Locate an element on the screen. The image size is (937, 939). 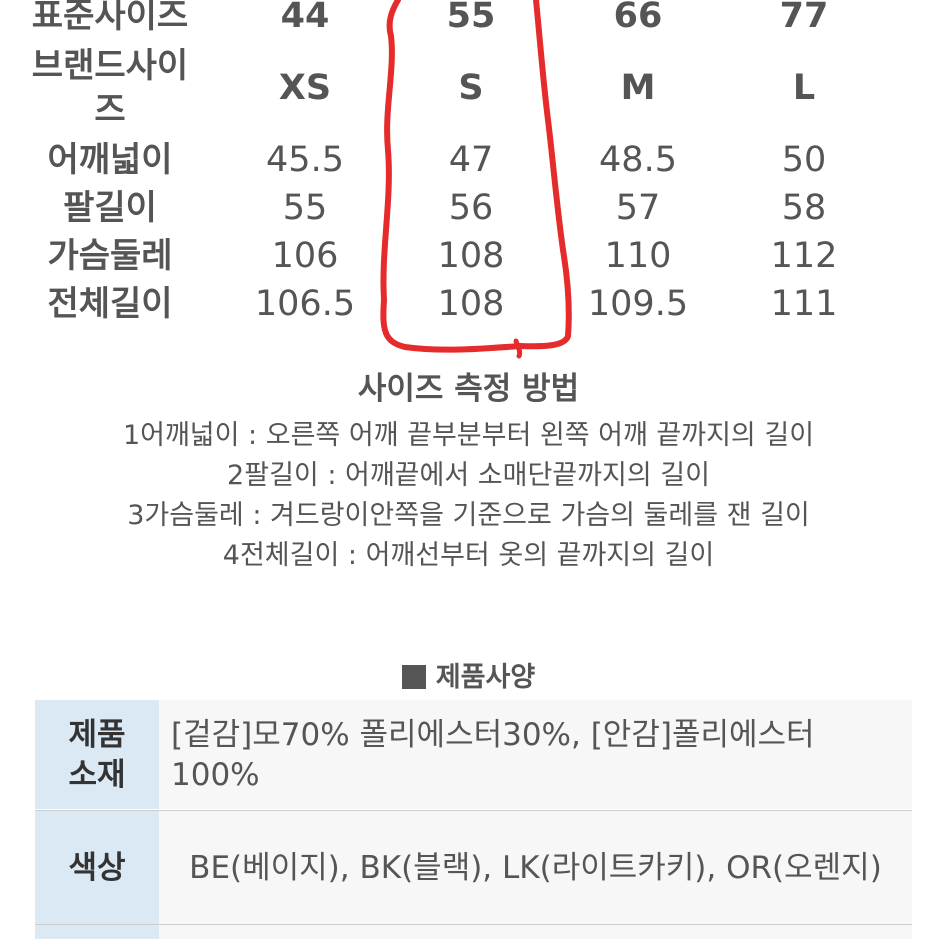
shoulder-cell: 47 is located at coordinates (471, 160).